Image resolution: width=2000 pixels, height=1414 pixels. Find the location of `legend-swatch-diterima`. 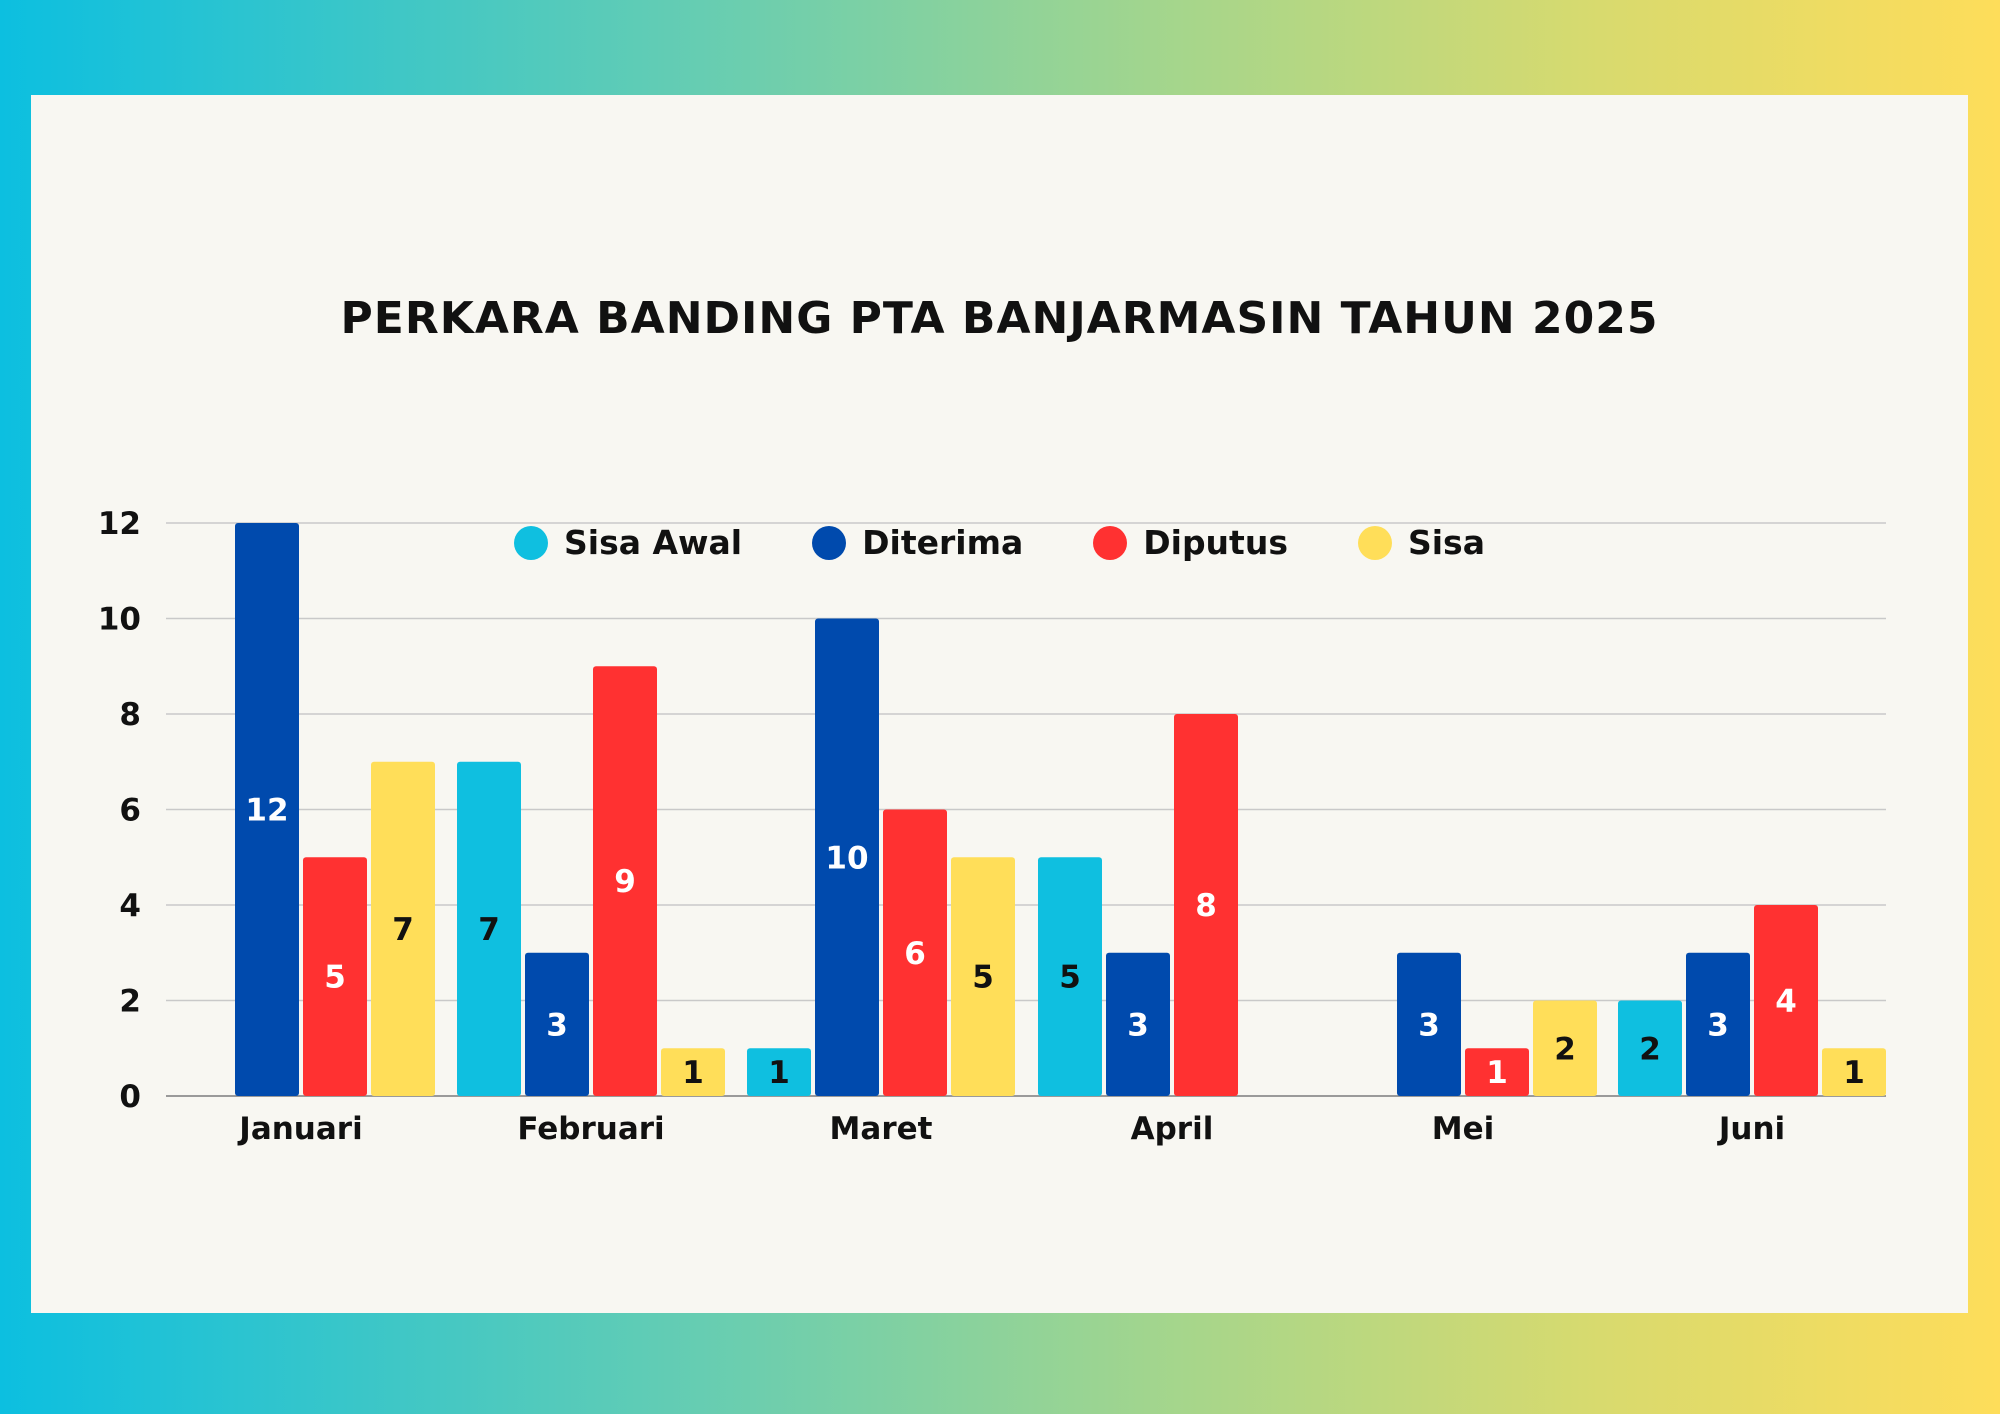

legend-swatch-diterima is located at coordinates (829, 542).